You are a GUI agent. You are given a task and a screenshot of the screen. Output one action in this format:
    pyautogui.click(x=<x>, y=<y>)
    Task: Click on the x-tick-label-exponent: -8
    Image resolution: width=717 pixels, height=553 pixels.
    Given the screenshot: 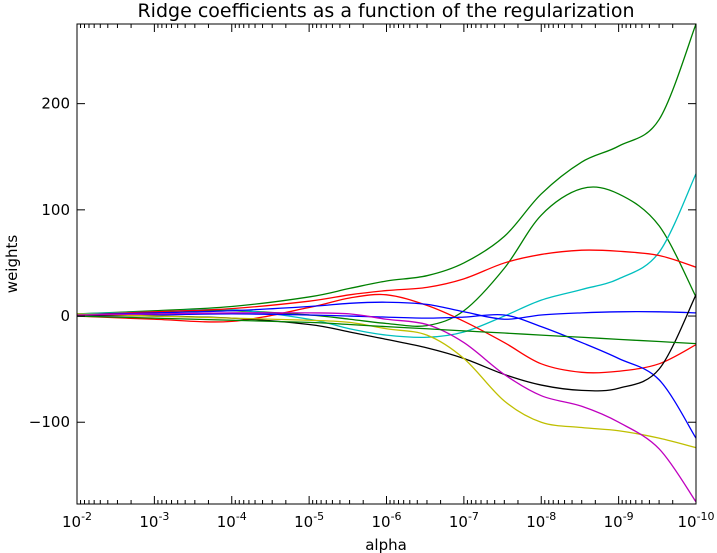 What is the action you would take?
    pyautogui.click(x=550, y=516)
    